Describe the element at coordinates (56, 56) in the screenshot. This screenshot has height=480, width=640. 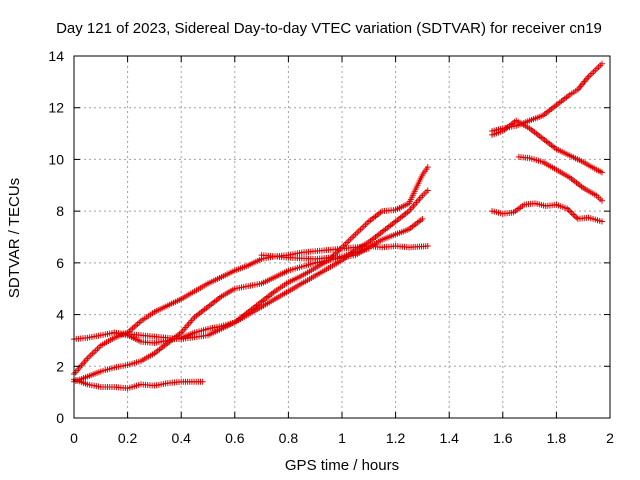
I see `y-tick-label: 14` at that location.